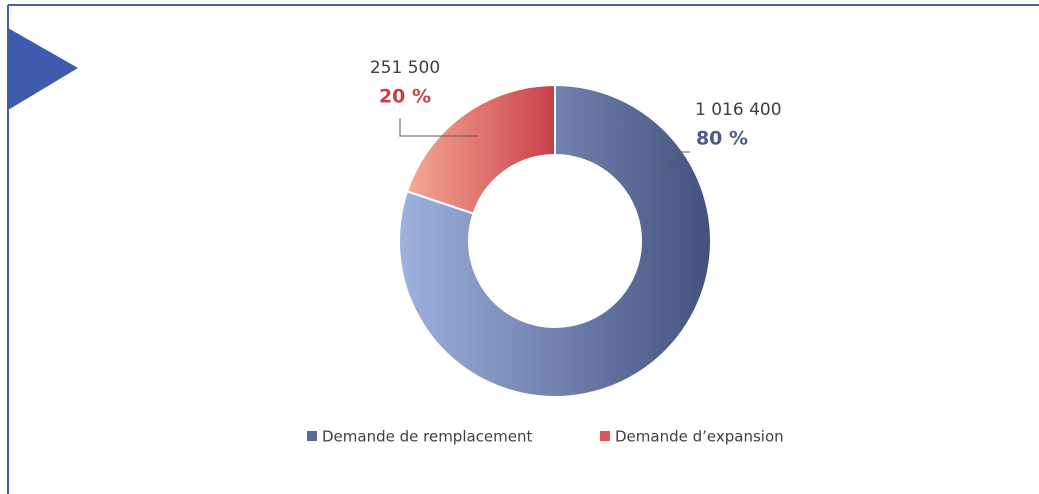  Describe the element at coordinates (427, 437) in the screenshot. I see `legend-label: Demande de remplacement` at that location.